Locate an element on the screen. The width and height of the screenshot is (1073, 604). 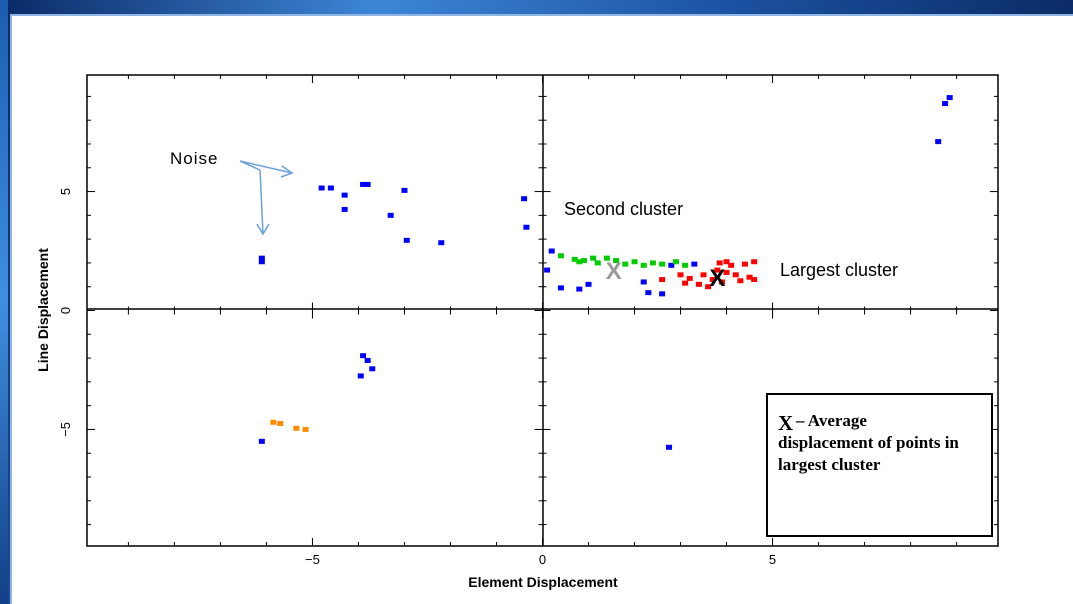
noise-label: Noise is located at coordinates (194, 158).